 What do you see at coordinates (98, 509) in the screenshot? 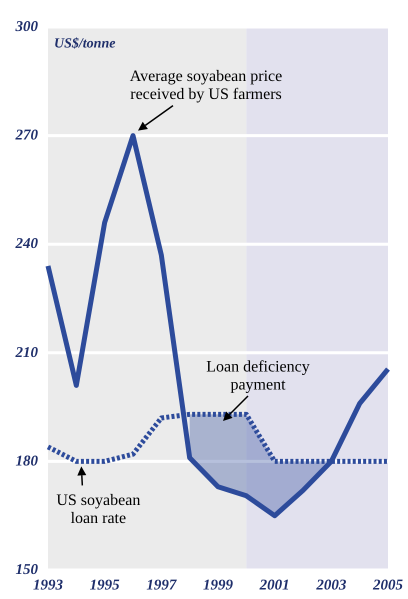
I see `annotation: US soyabean loan rate` at bounding box center [98, 509].